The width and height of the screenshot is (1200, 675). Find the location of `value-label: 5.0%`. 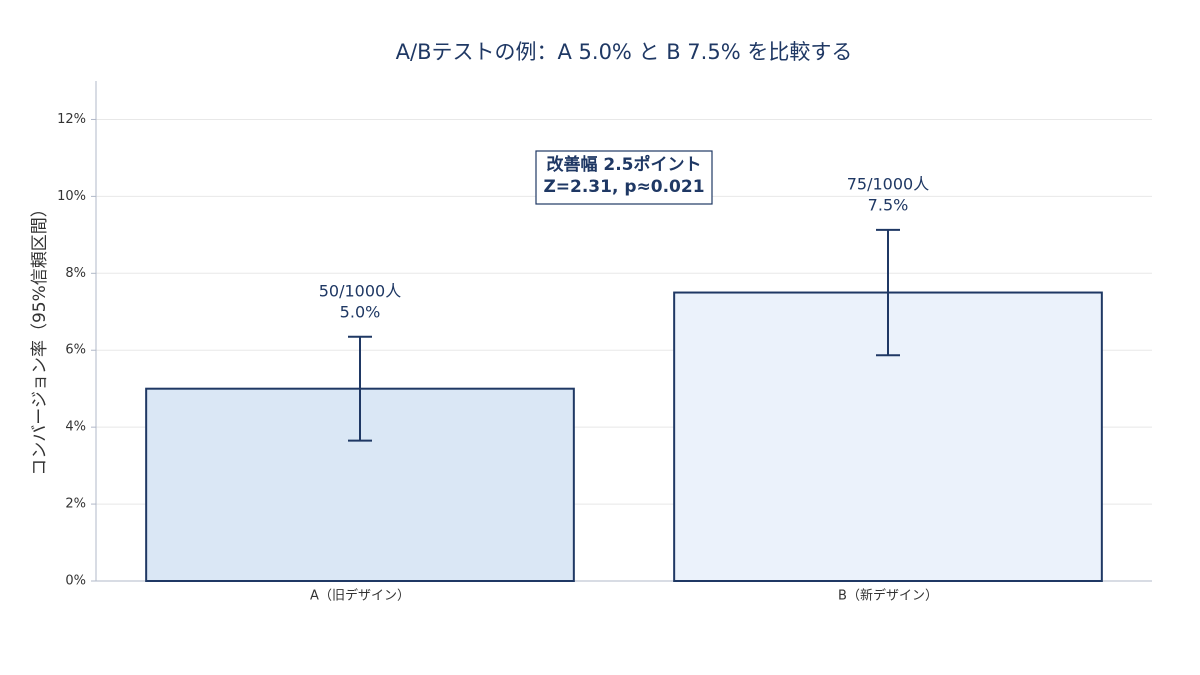

value-label: 5.0% is located at coordinates (360, 311).